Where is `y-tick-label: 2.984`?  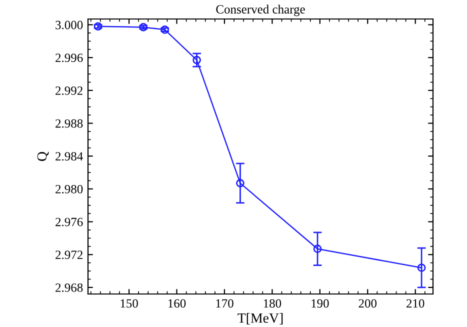
y-tick-label: 2.984 is located at coordinates (69, 156).